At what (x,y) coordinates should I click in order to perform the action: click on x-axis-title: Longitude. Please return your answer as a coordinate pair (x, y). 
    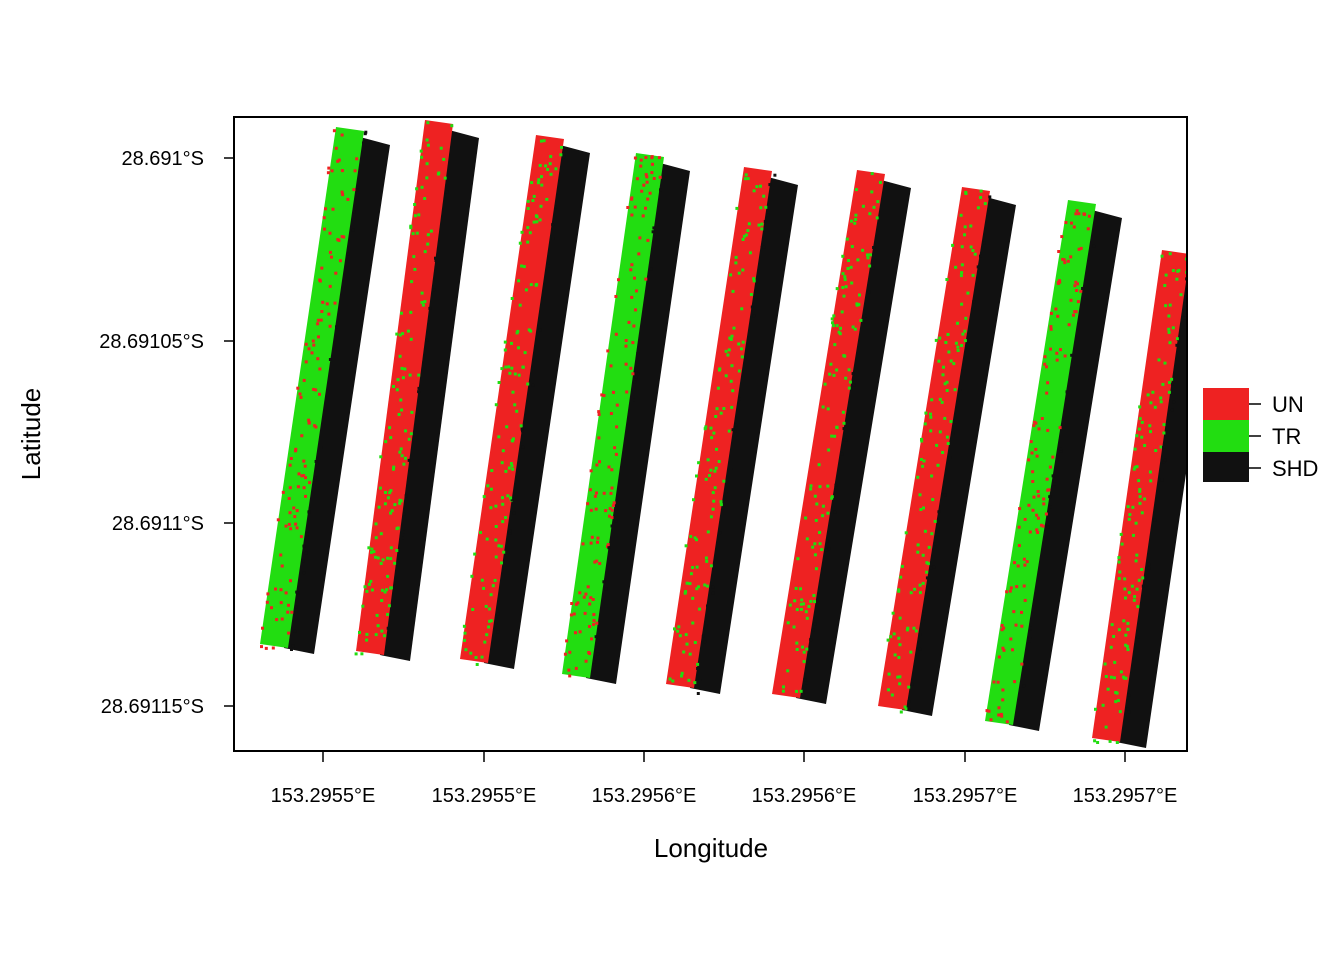
    Looking at the image, I should click on (711, 848).